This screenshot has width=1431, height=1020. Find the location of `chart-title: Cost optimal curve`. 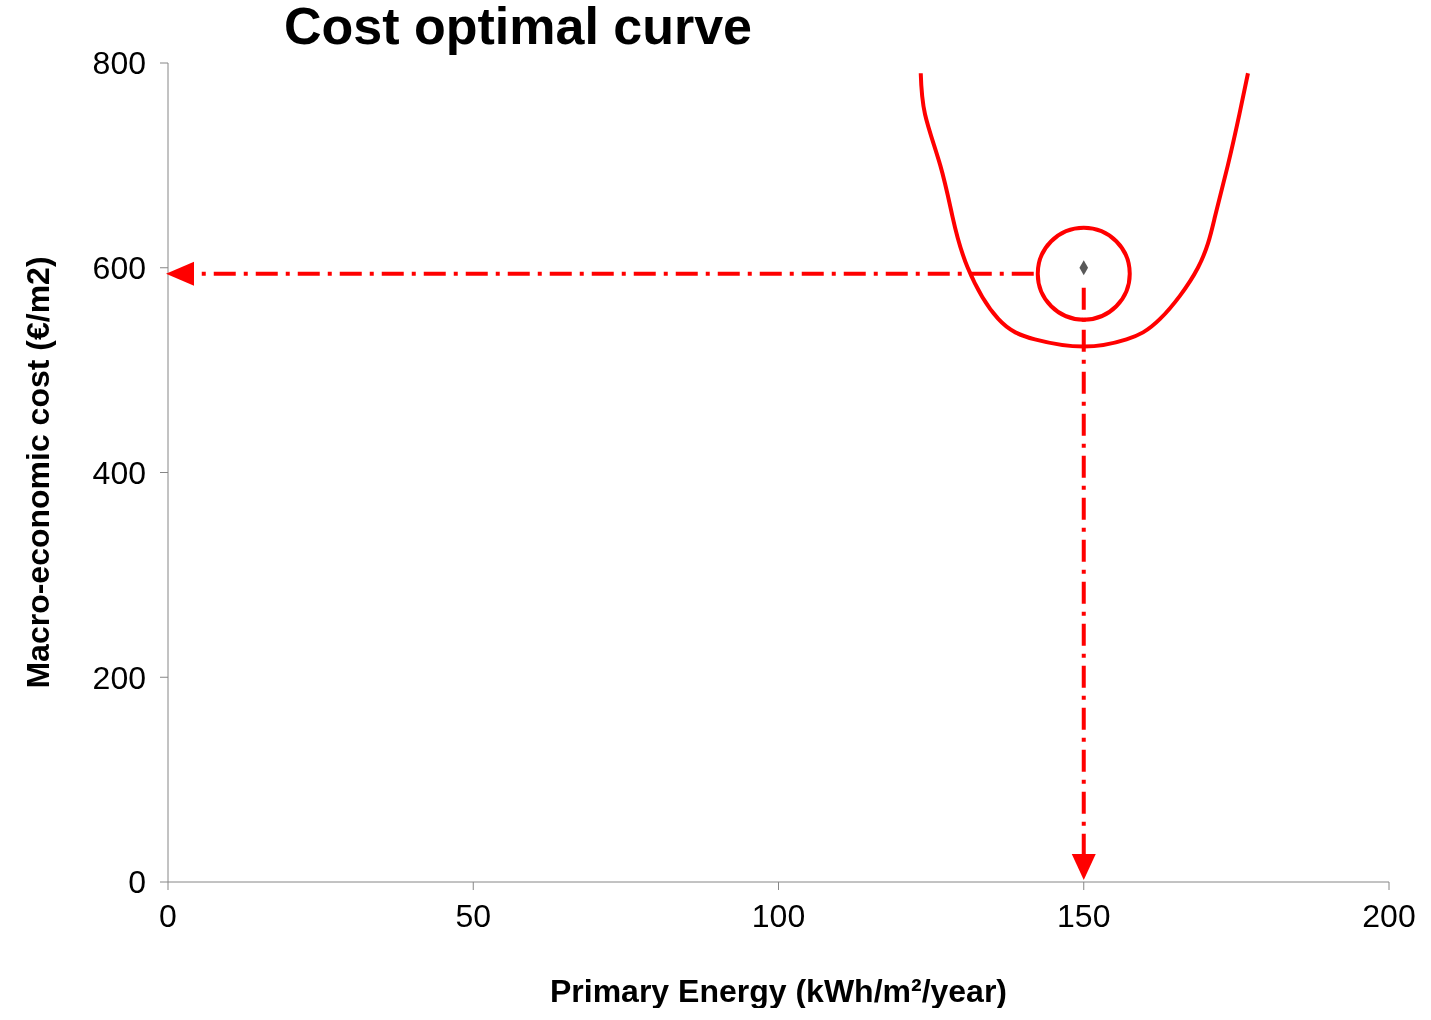

chart-title: Cost optimal curve is located at coordinates (518, 28).